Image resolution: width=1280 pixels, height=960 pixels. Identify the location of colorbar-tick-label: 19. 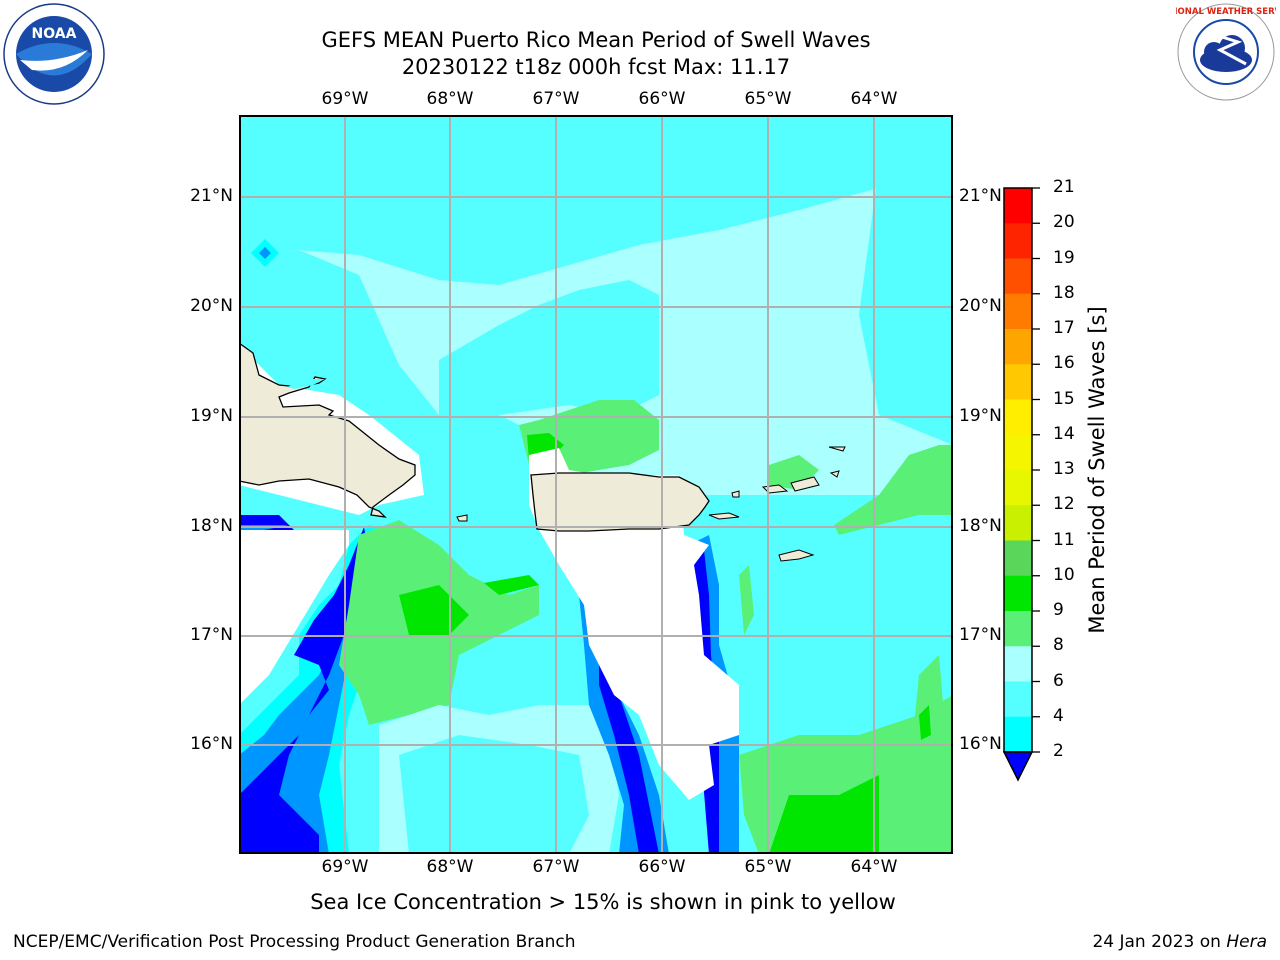
(1064, 257).